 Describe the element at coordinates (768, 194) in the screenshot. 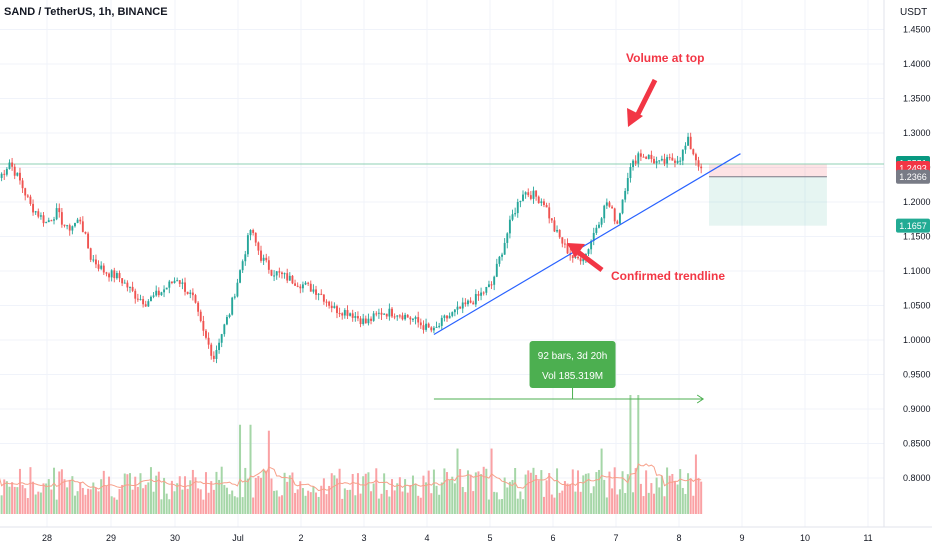

I see `short-position-tool` at that location.